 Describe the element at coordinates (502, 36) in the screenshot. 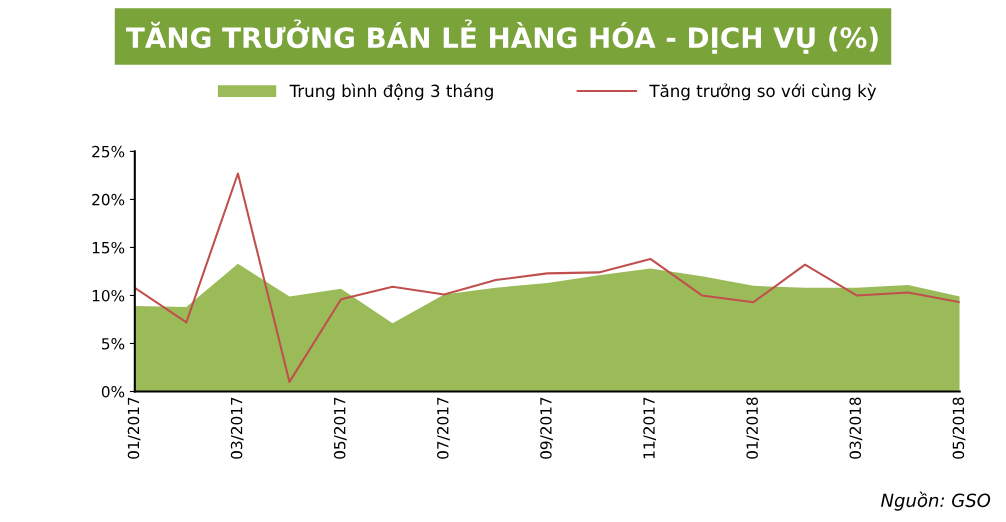

I see `chart-title: TĂNG TRƯỞNG BÁN LẺ HÀNG HÓA - DỊCH VỤ (%)` at that location.